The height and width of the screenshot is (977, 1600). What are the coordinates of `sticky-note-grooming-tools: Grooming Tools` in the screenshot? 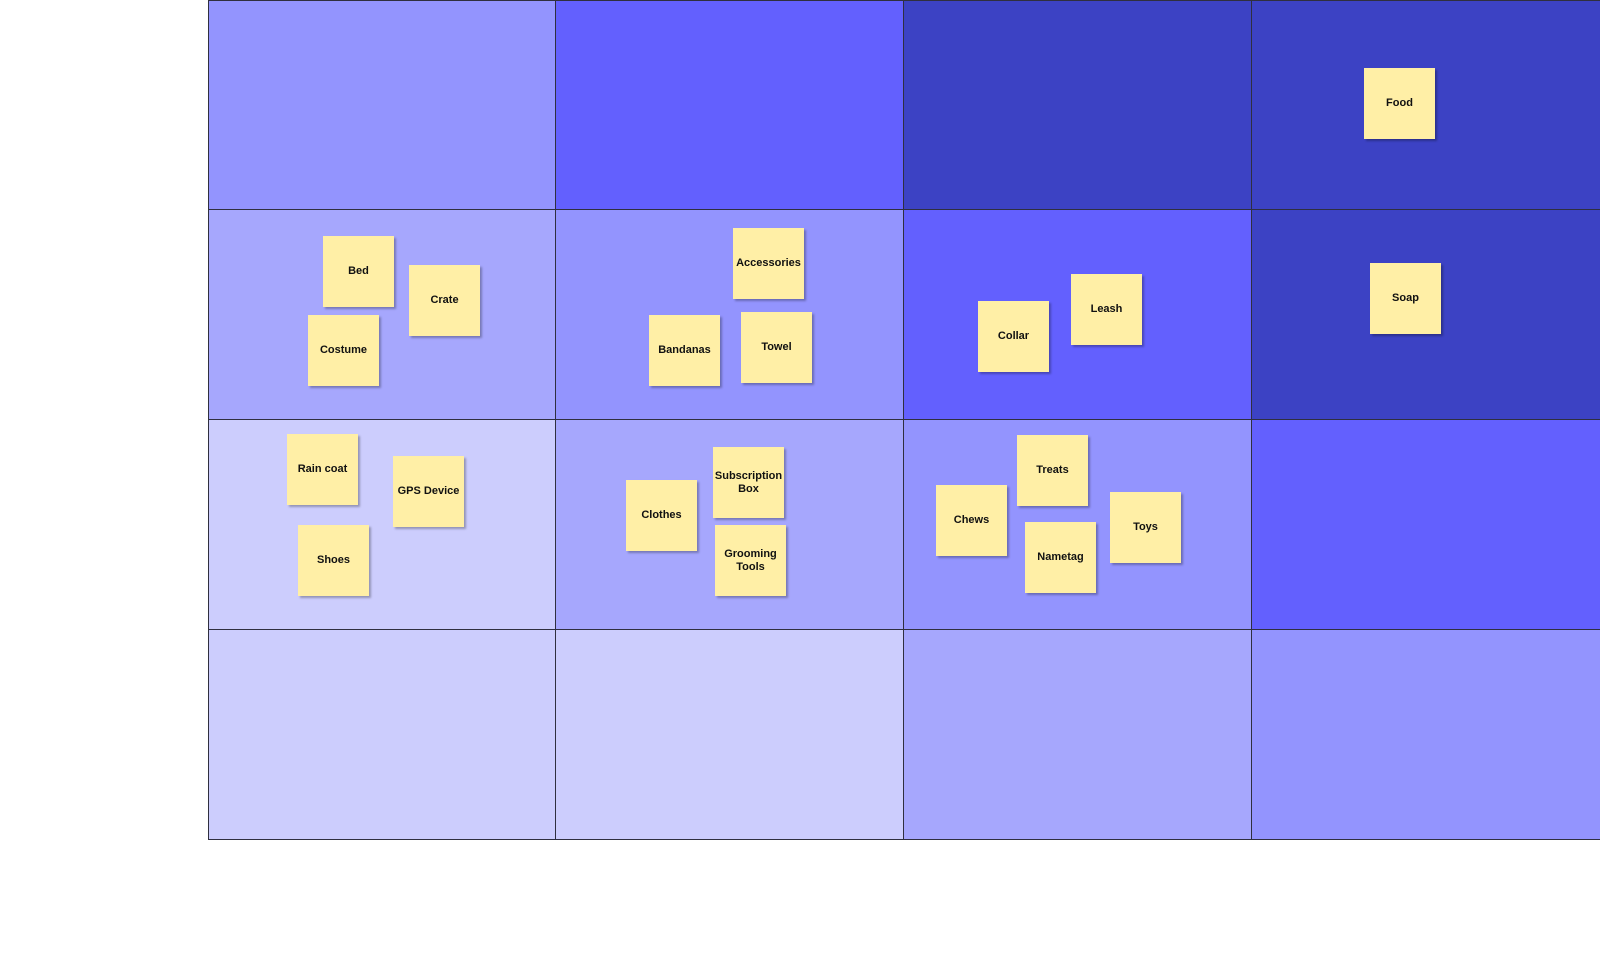 It's located at (750, 560).